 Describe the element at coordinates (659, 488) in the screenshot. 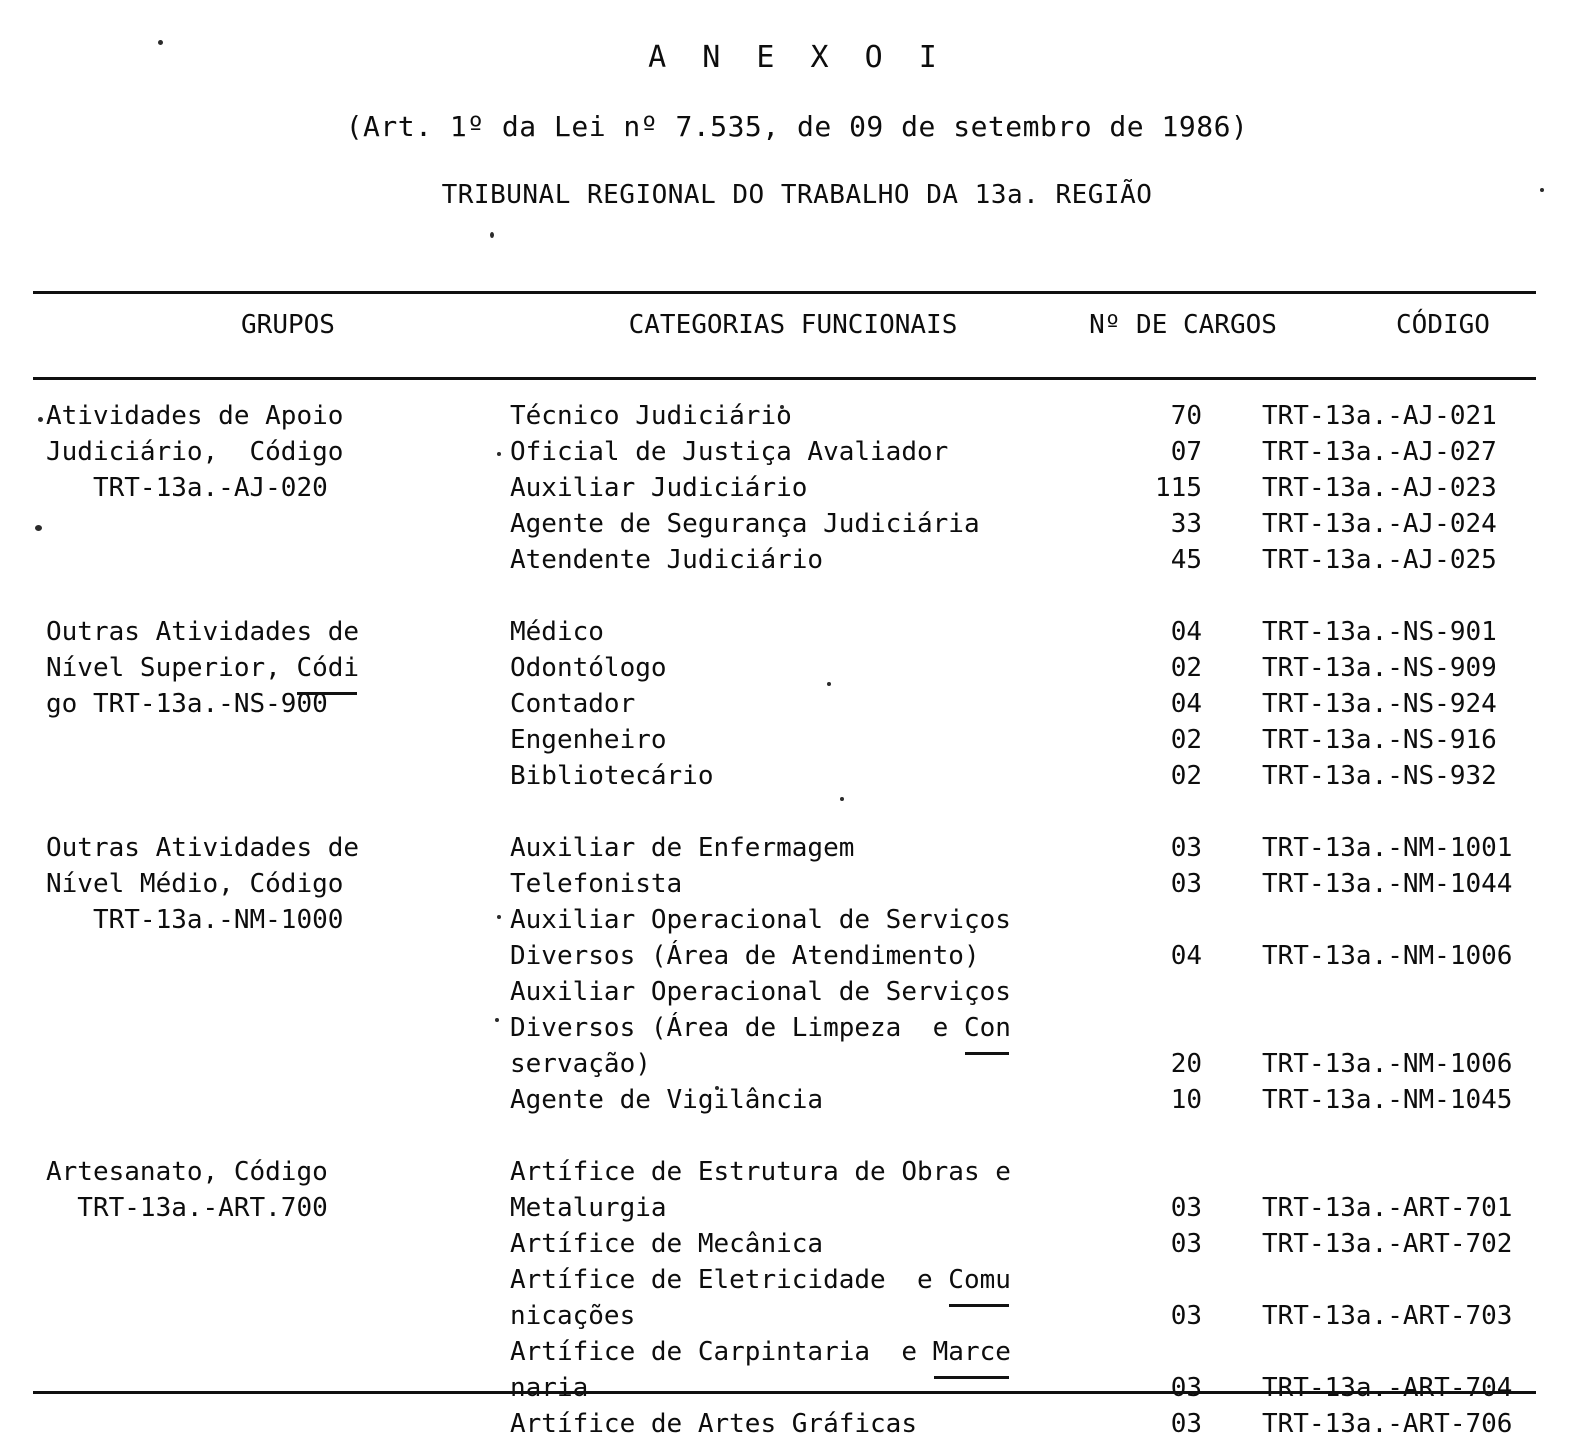

I see `category-line: Auxiliar Judiciário` at that location.